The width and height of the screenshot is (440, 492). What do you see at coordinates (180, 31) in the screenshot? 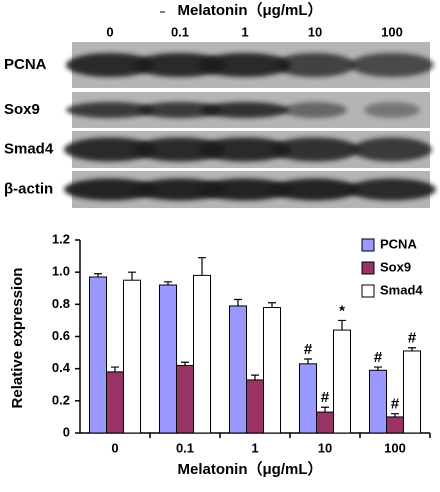
I see `lane-label: 0.1` at bounding box center [180, 31].